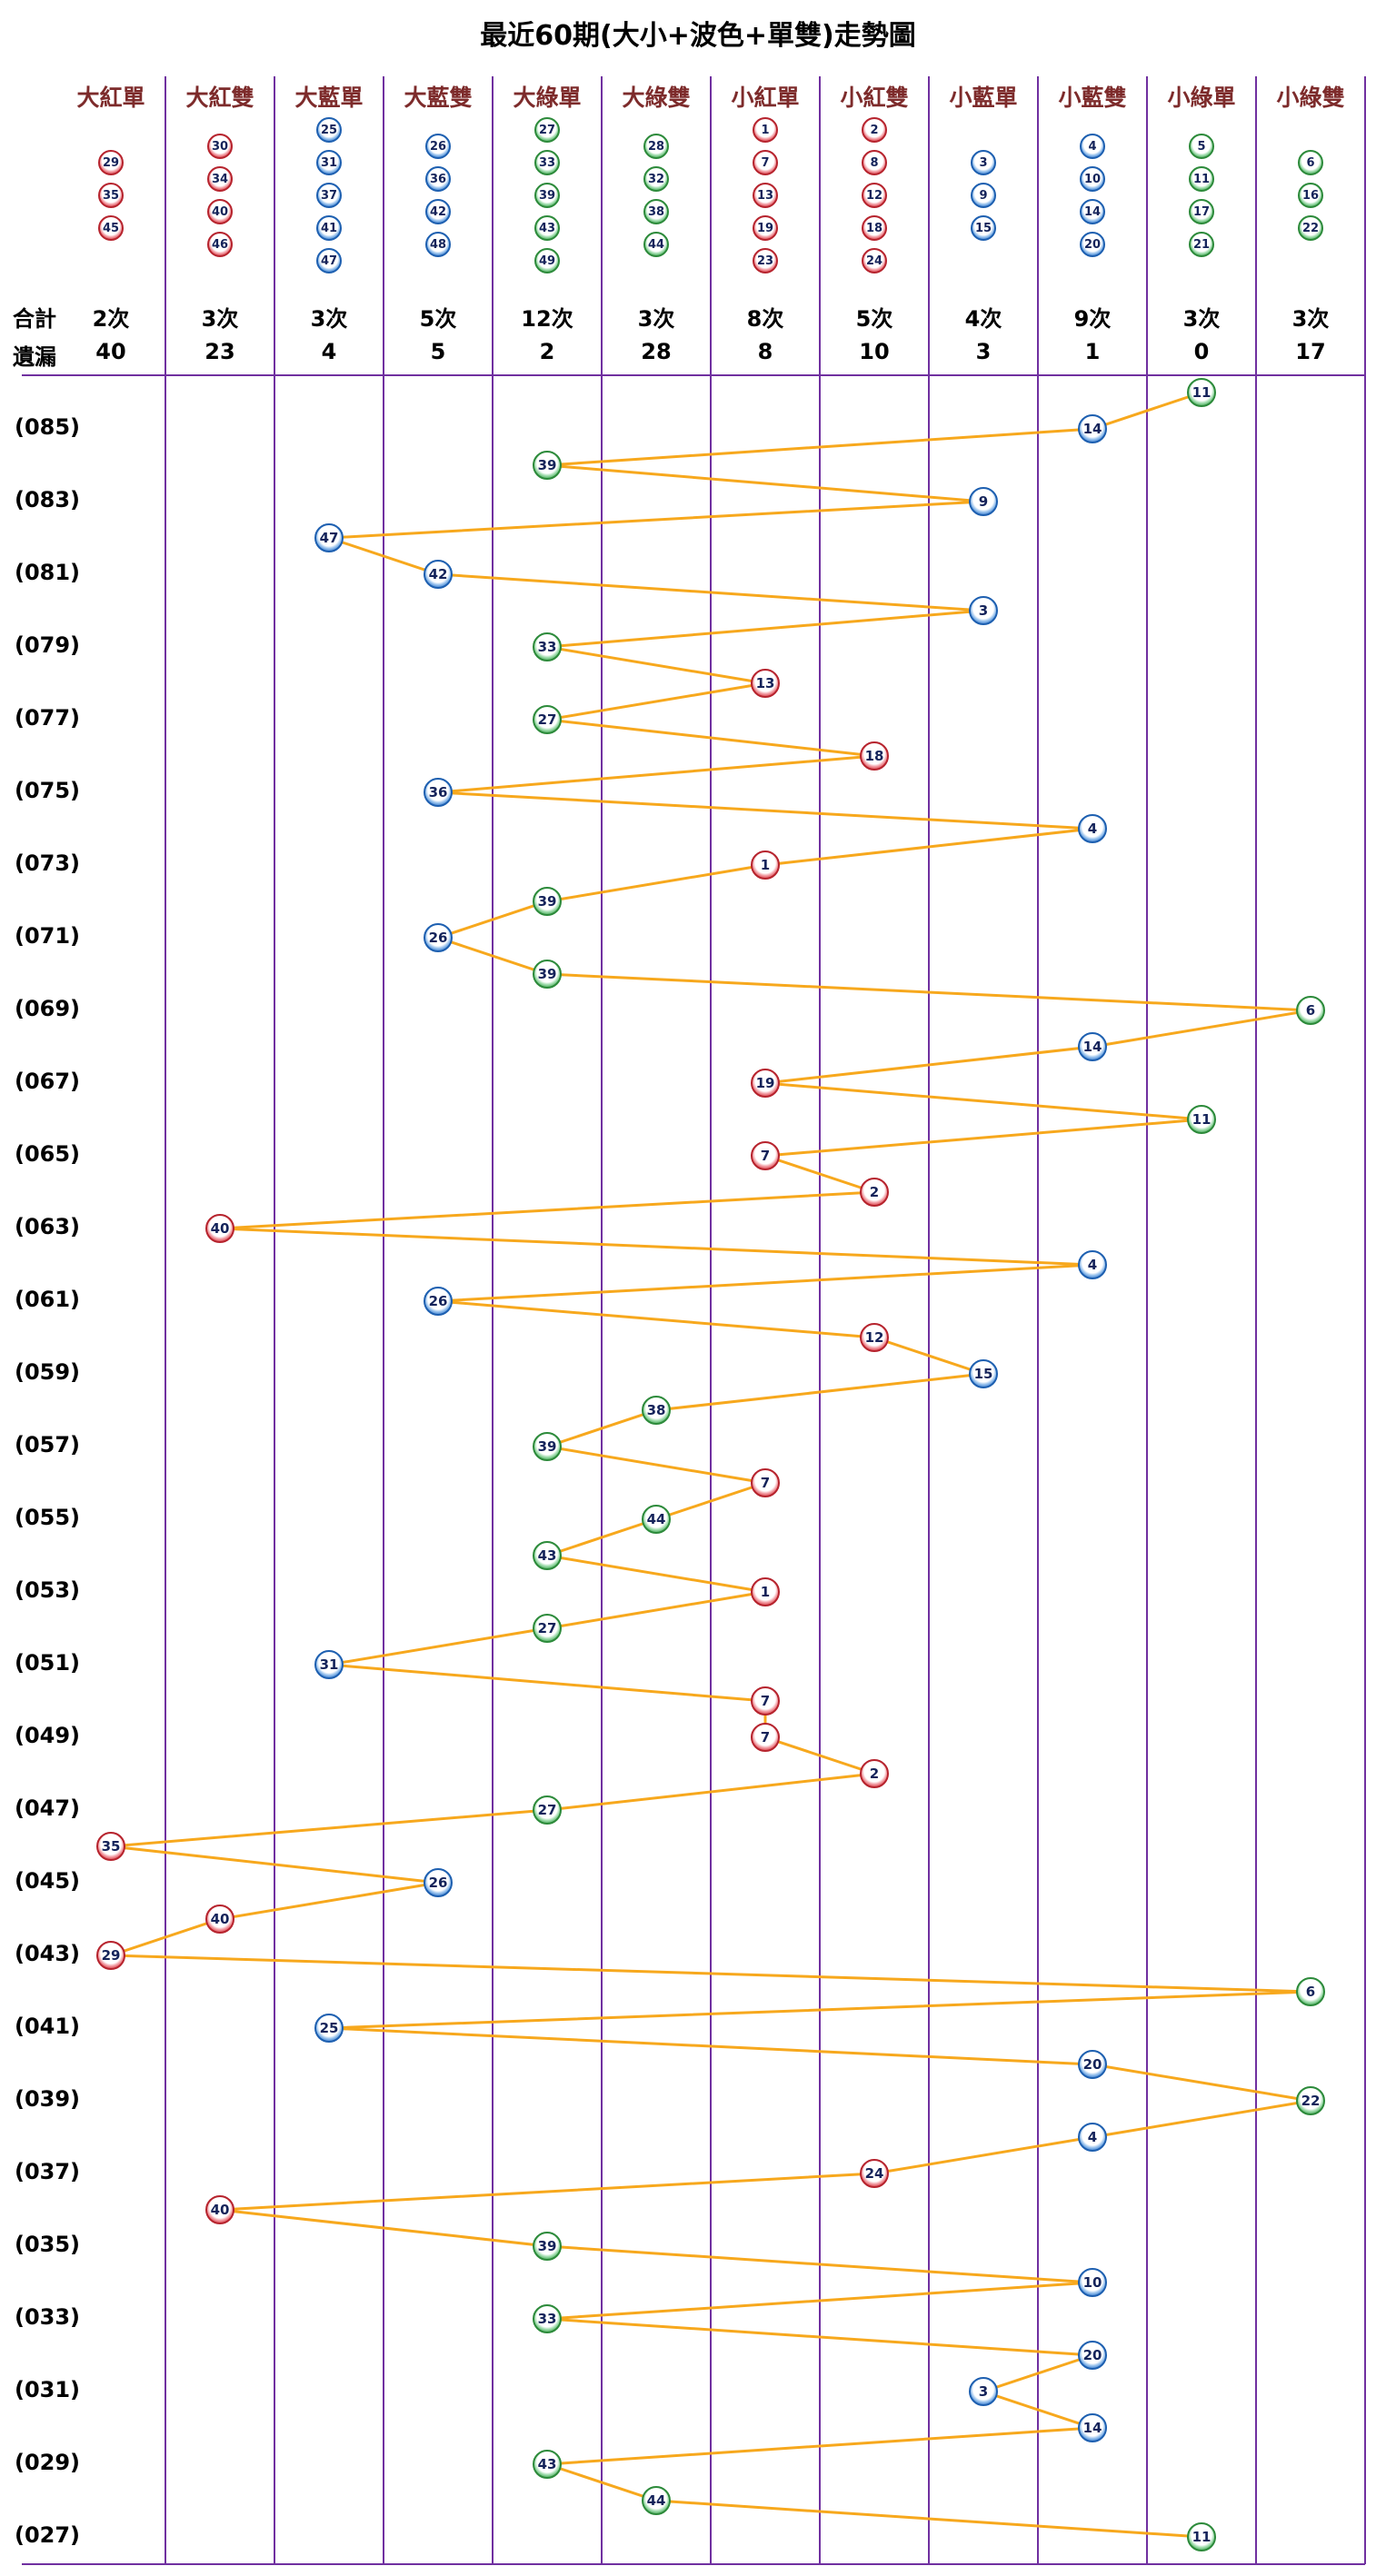  What do you see at coordinates (983, 502) in the screenshot?
I see `chart-ball: 9` at bounding box center [983, 502].